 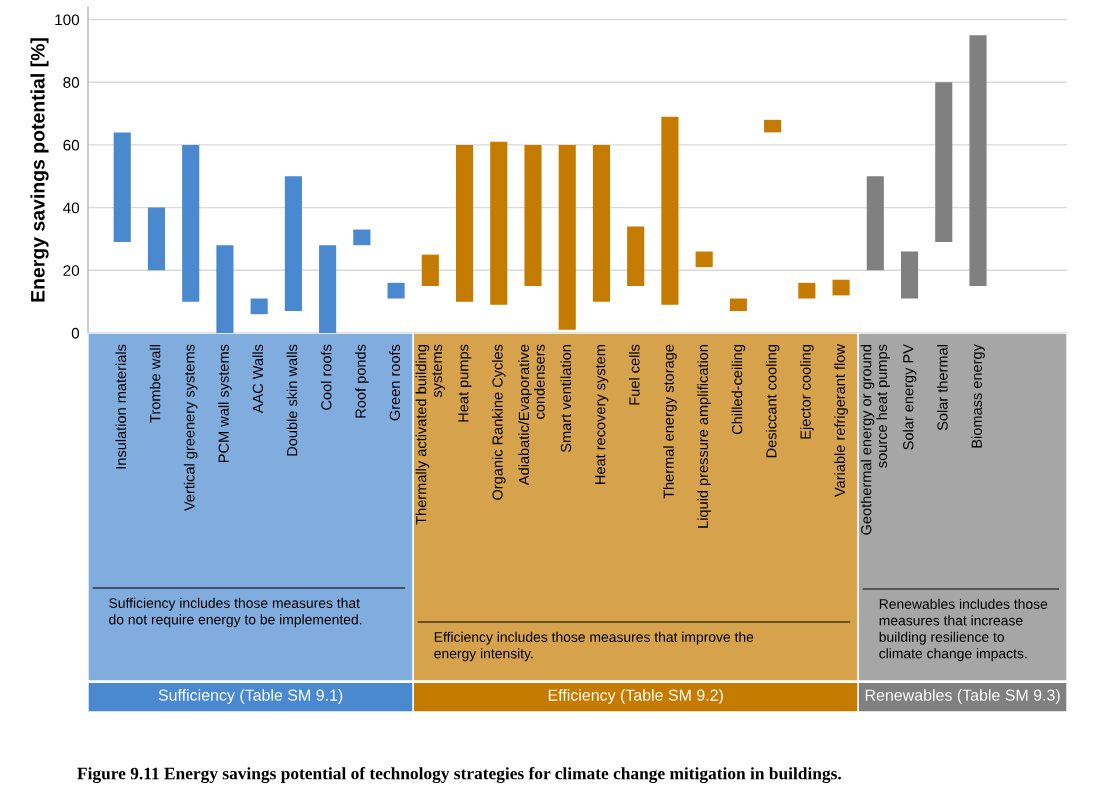 I want to click on x-tick-label: Heat recovery system, so click(x=602, y=414).